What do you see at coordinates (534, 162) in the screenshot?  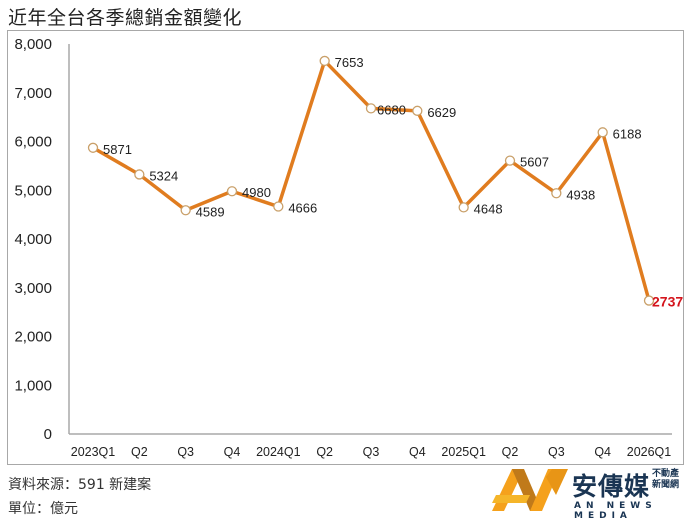 I see `data-label: 5607` at bounding box center [534, 162].